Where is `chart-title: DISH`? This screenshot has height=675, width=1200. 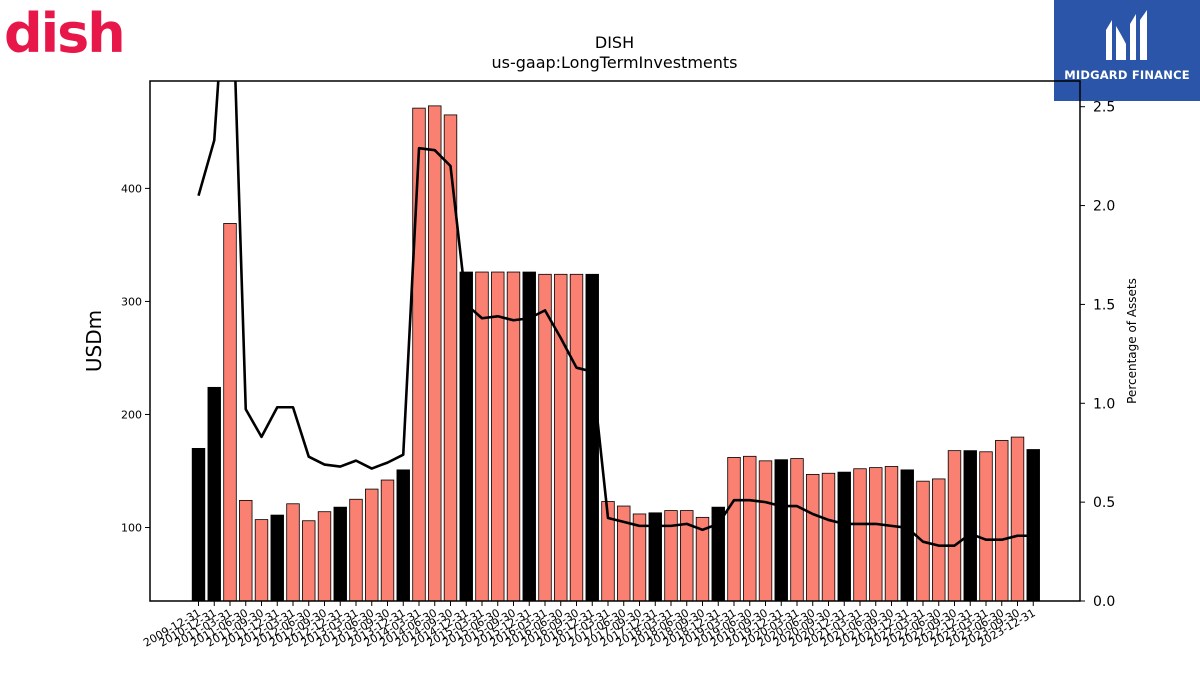
chart-title: DISH is located at coordinates (614, 42).